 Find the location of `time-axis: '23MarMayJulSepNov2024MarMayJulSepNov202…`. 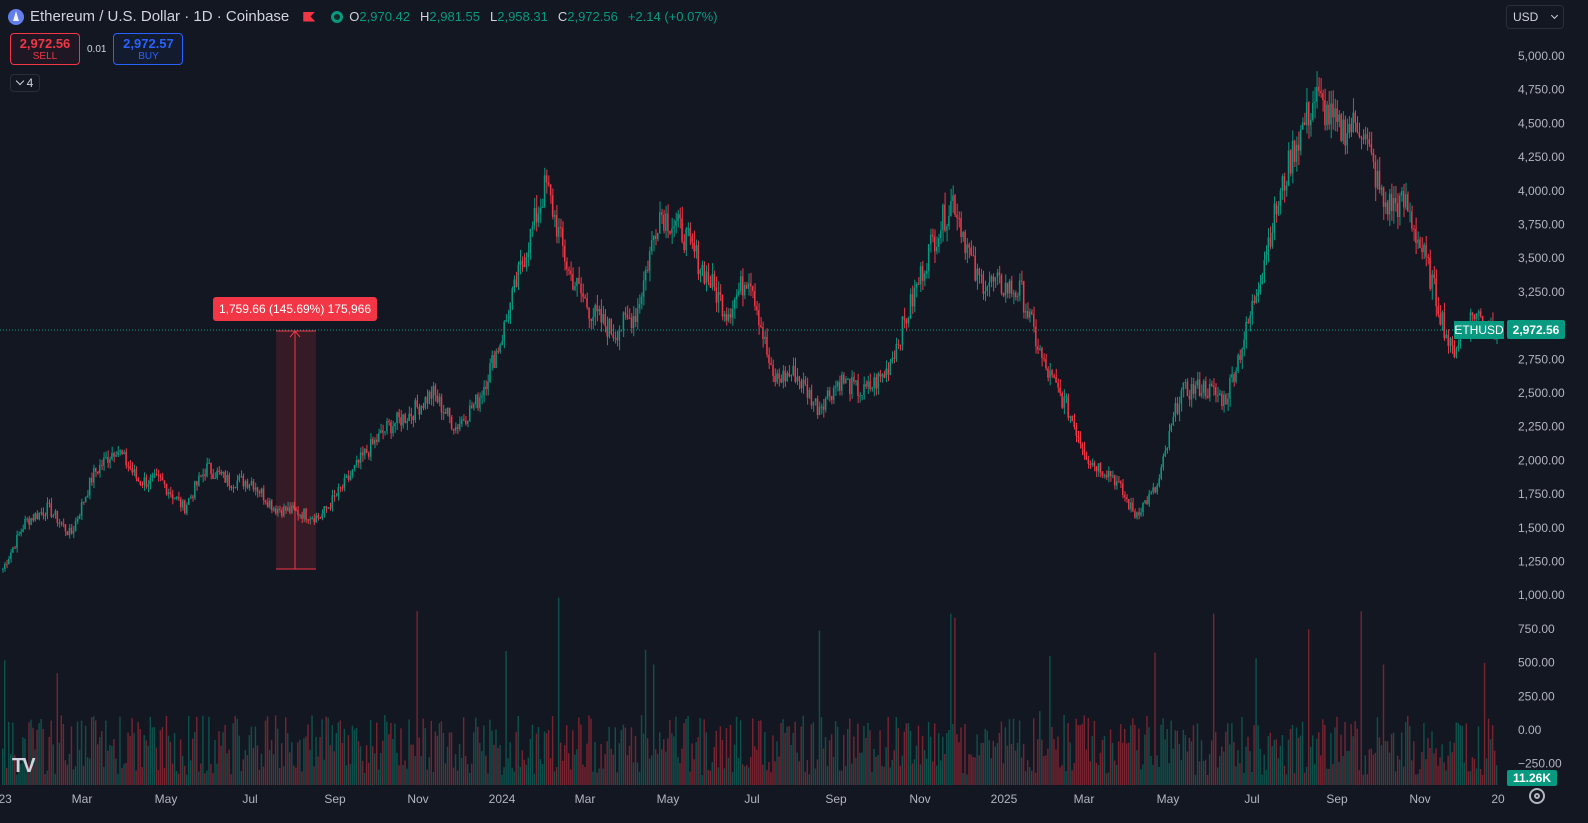

time-axis: '23MarMayJulSepNov2024MarMayJulSepNov202… is located at coordinates (752, 799).